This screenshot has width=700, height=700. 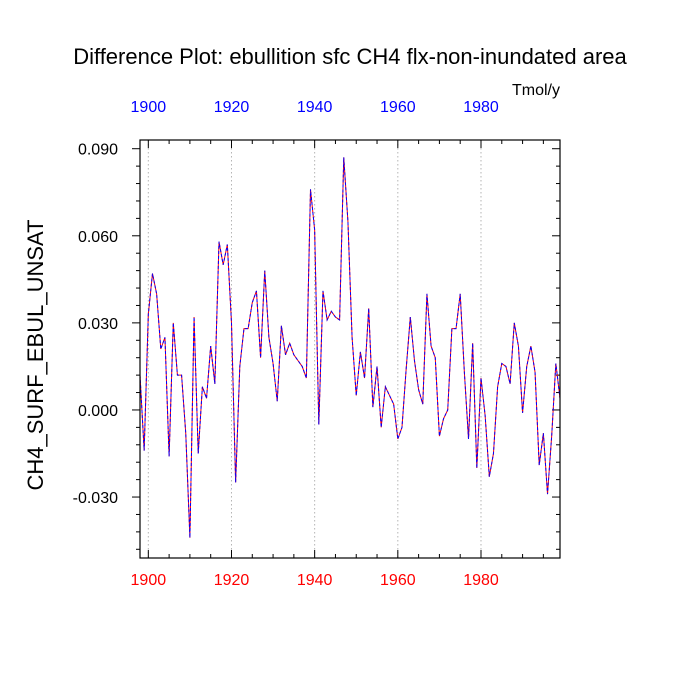 I want to click on y-tick-label-4: -0.030, so click(x=95, y=498).